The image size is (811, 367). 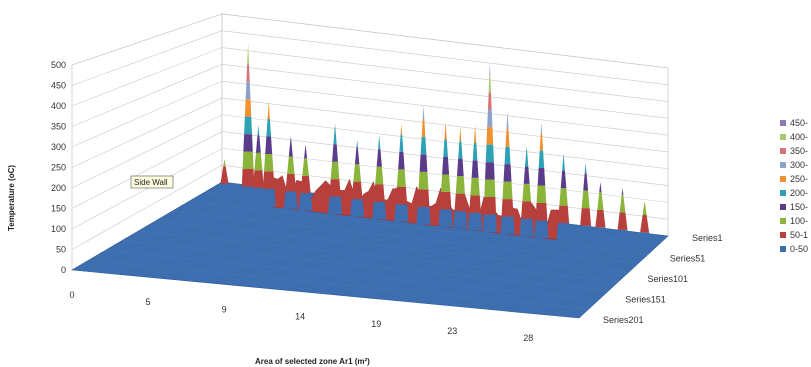 What do you see at coordinates (799, 193) in the screenshot?
I see `svg-text: 200-` at bounding box center [799, 193].